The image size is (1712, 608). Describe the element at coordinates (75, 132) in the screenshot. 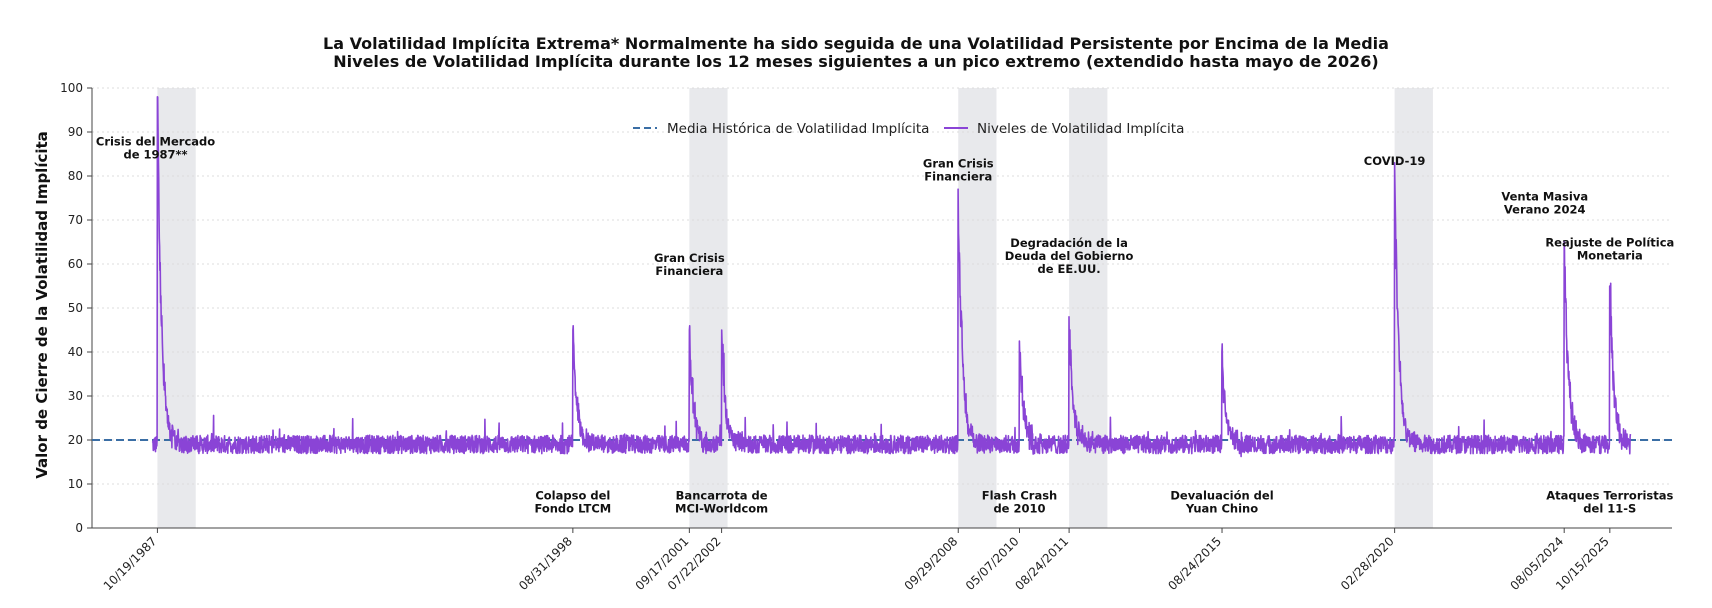

I see `y-tick-label-90: 90` at that location.